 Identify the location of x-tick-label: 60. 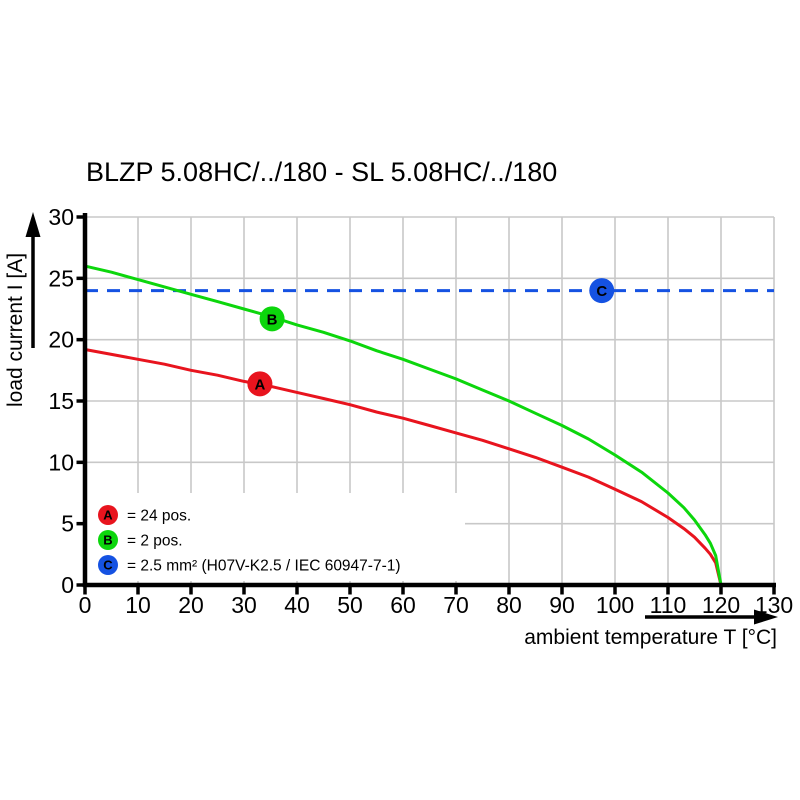
(403, 605).